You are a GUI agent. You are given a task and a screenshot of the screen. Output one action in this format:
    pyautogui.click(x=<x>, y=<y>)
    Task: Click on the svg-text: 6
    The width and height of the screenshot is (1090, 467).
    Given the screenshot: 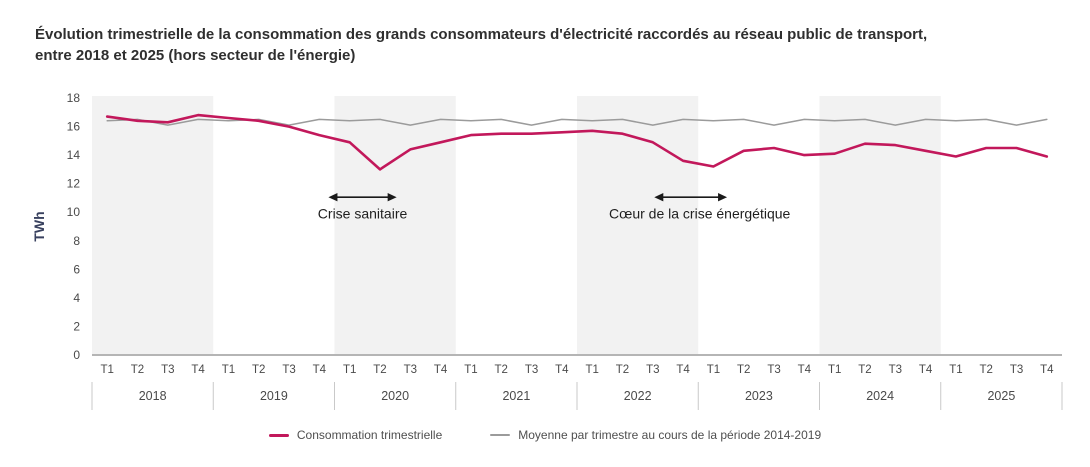 What is the action you would take?
    pyautogui.click(x=76, y=269)
    